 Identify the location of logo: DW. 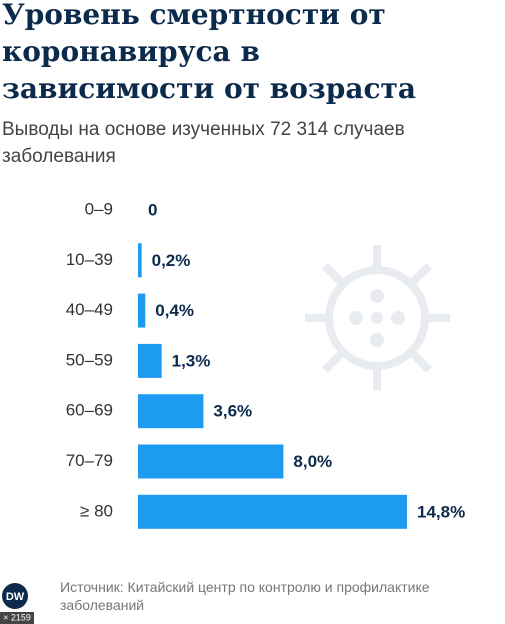
(15, 597).